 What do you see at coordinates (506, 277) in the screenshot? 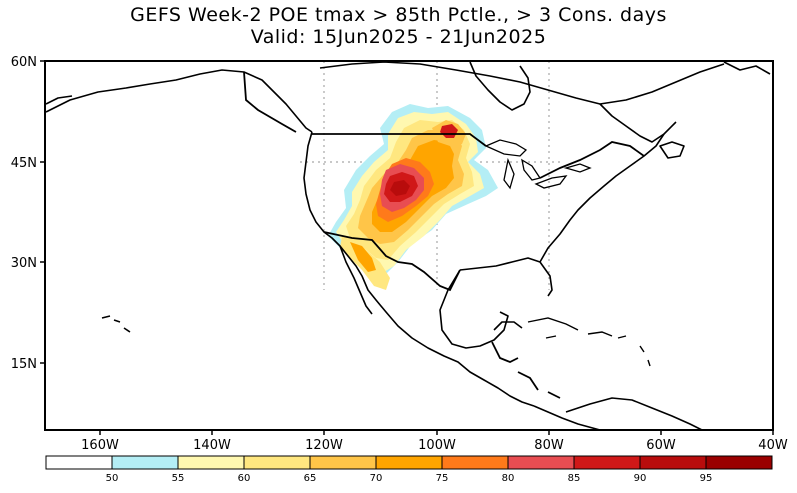
I see `gulf-coast-us` at bounding box center [506, 277].